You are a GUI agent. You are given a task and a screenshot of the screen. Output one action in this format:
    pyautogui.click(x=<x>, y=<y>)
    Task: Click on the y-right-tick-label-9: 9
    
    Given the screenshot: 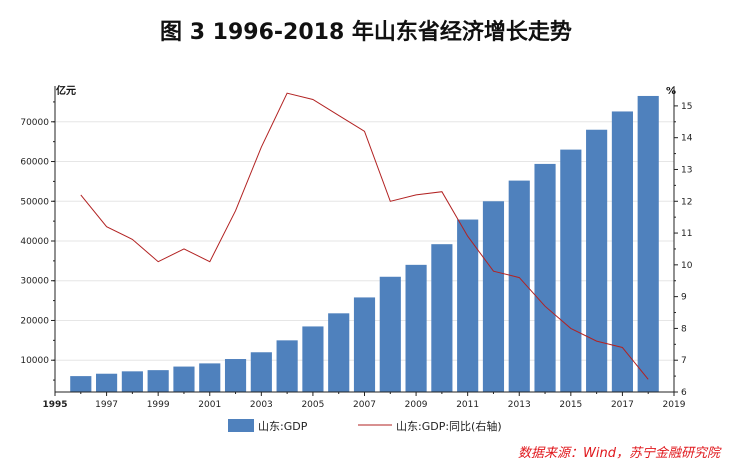 What is the action you would take?
    pyautogui.click(x=684, y=298)
    